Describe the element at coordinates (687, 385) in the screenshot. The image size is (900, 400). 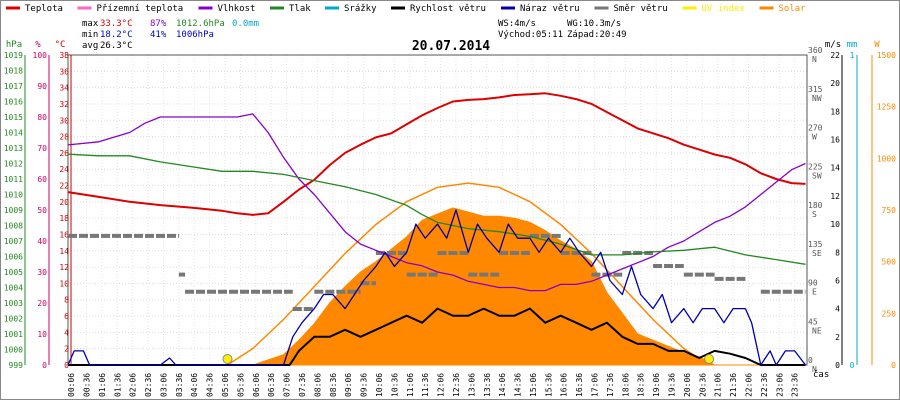
I see `x-tick-label: 20:06` at that location.